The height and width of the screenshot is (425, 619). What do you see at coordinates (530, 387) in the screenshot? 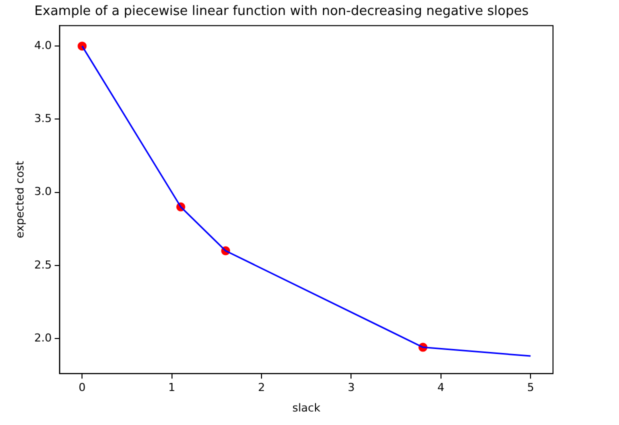
I see `x-tick-label: 5` at bounding box center [530, 387].